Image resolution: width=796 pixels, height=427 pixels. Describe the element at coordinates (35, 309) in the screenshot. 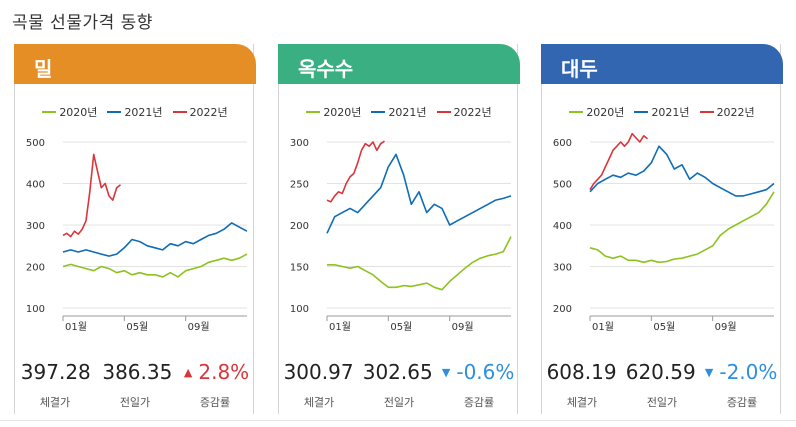

I see `y-tick-label: 100` at that location.